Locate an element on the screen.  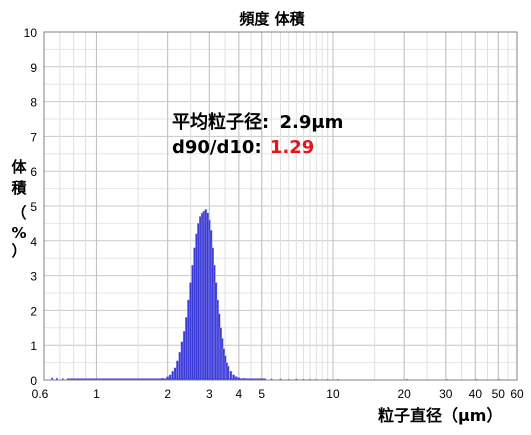
y-axis-label: 体積 （%） is located at coordinates (18, 209).